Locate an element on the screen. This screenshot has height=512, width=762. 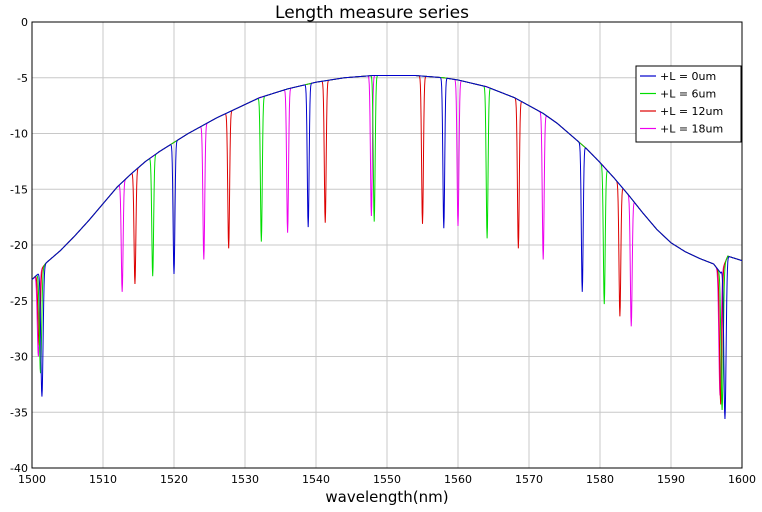
y-tick-label: -30 is located at coordinates (19, 357).